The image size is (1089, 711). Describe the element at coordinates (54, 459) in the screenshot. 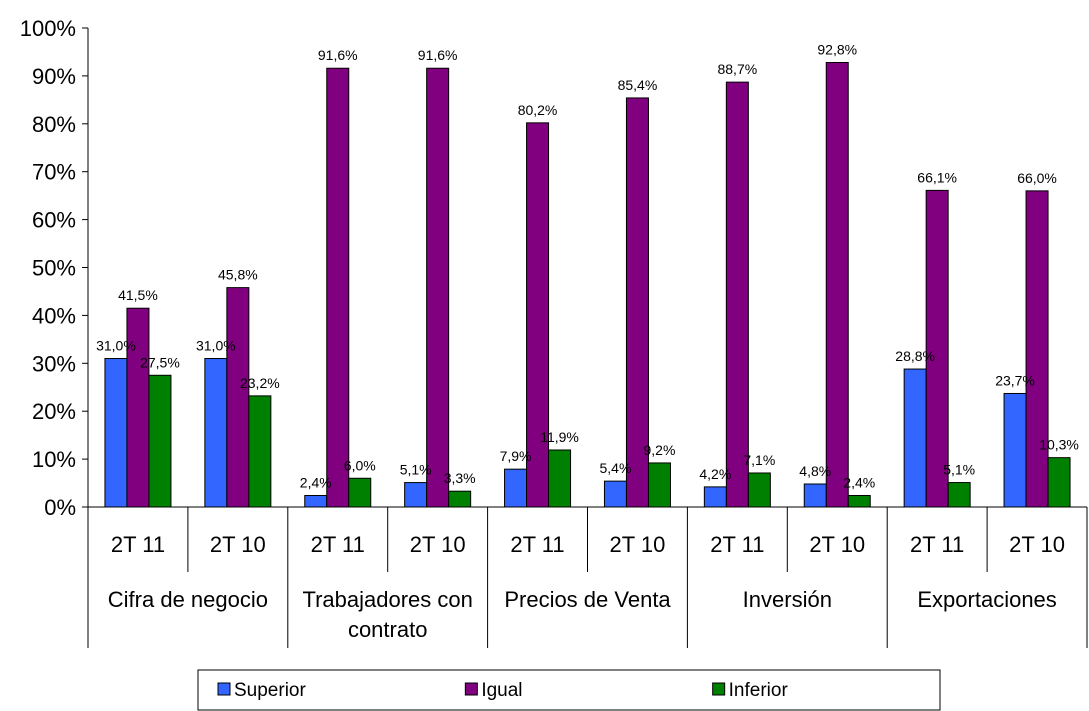

I see `y-tick-label: 10%` at that location.